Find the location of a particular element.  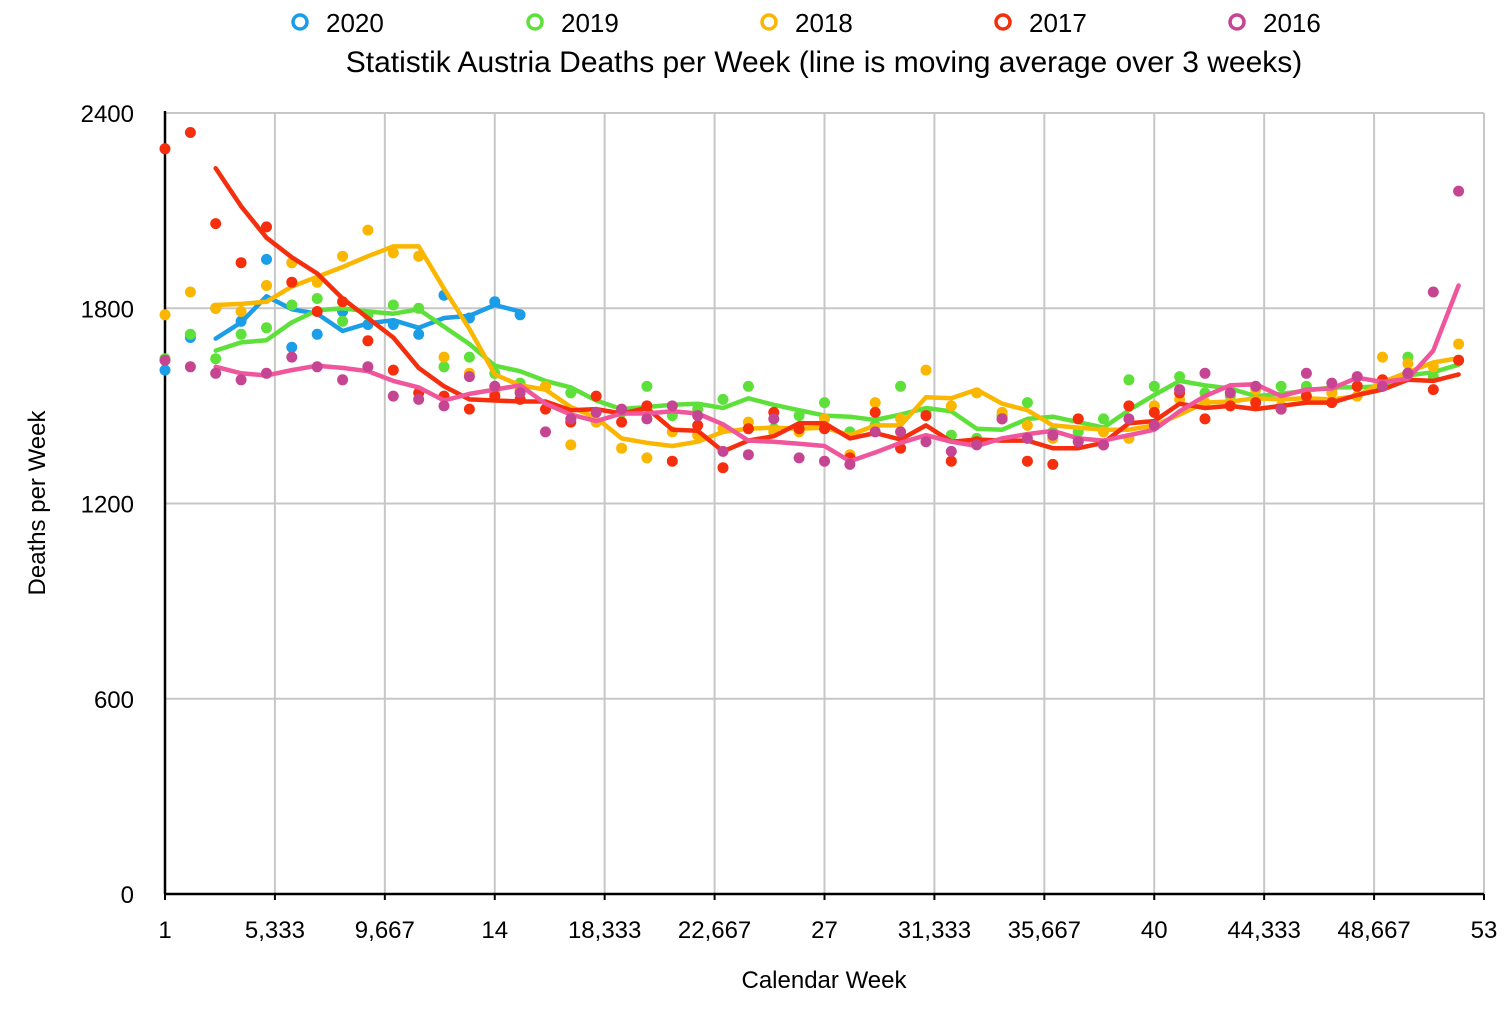

series-2020 is located at coordinates (342, 314).